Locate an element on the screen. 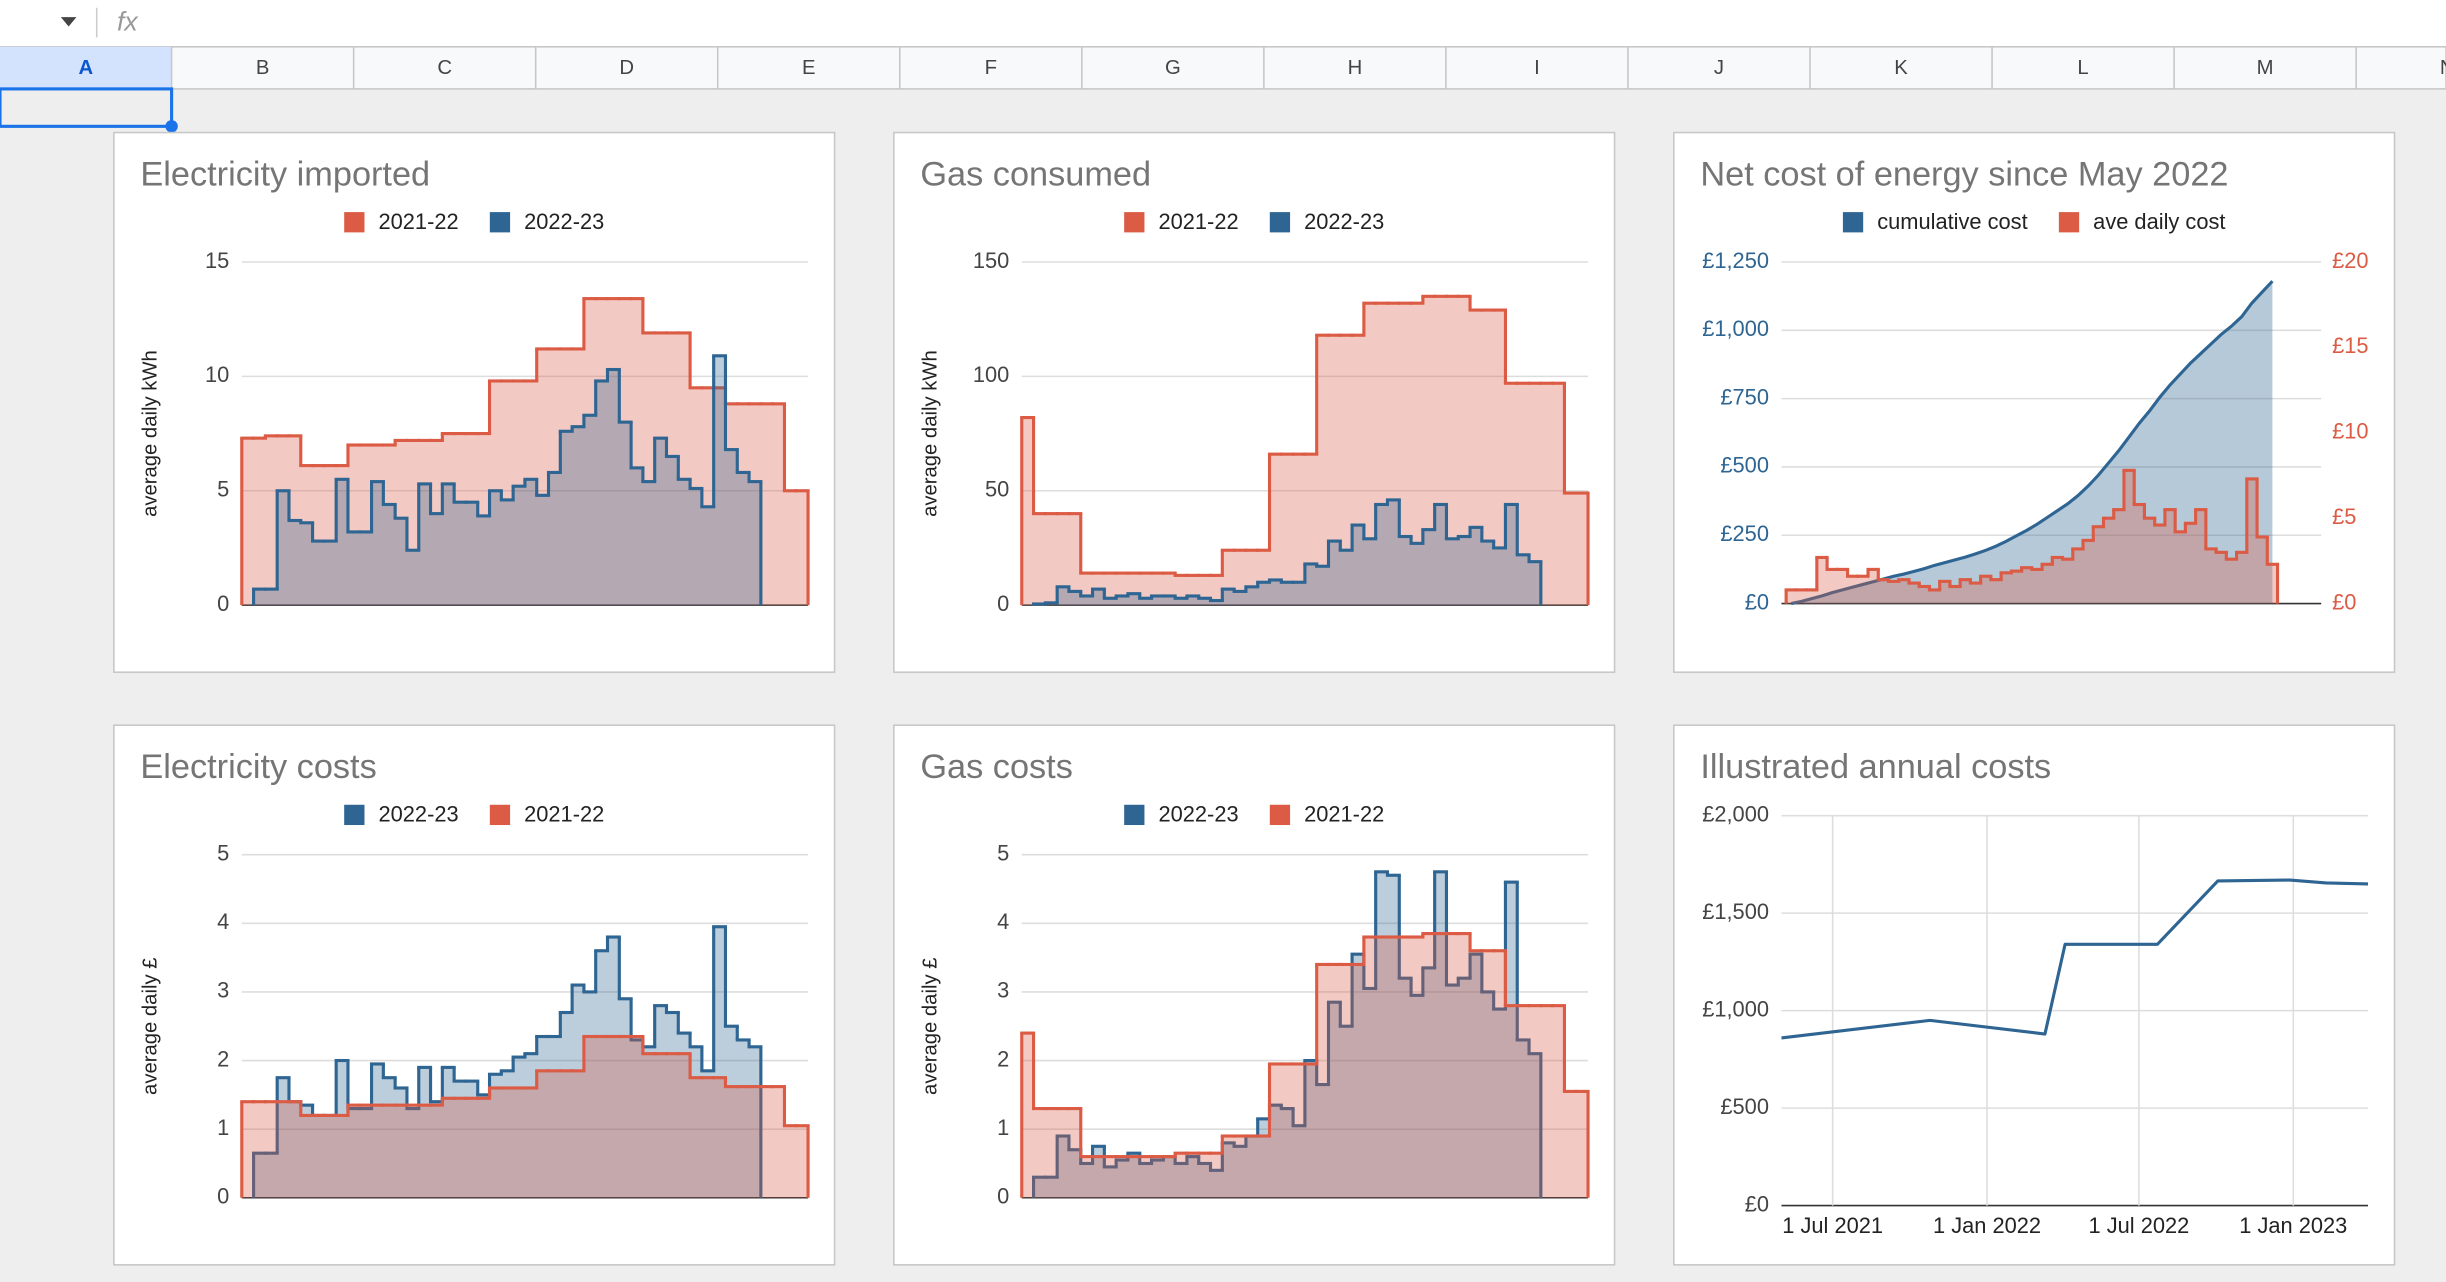  y-tick-label: £750 is located at coordinates (1744, 396).